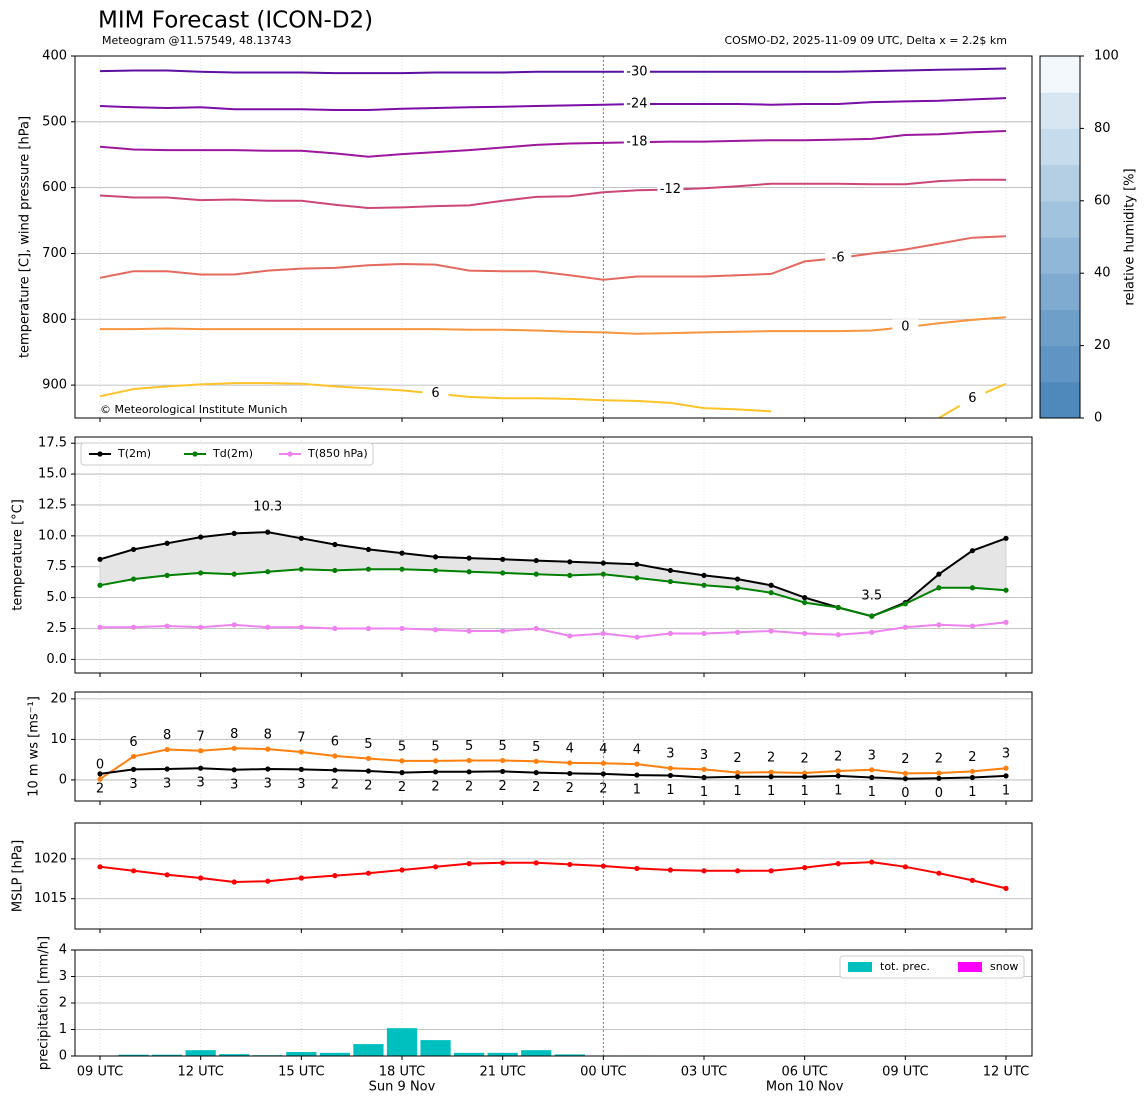 The image size is (1148, 1105). Describe the element at coordinates (18, 555) in the screenshot. I see `y-axis-label: temperature [°C]` at that location.